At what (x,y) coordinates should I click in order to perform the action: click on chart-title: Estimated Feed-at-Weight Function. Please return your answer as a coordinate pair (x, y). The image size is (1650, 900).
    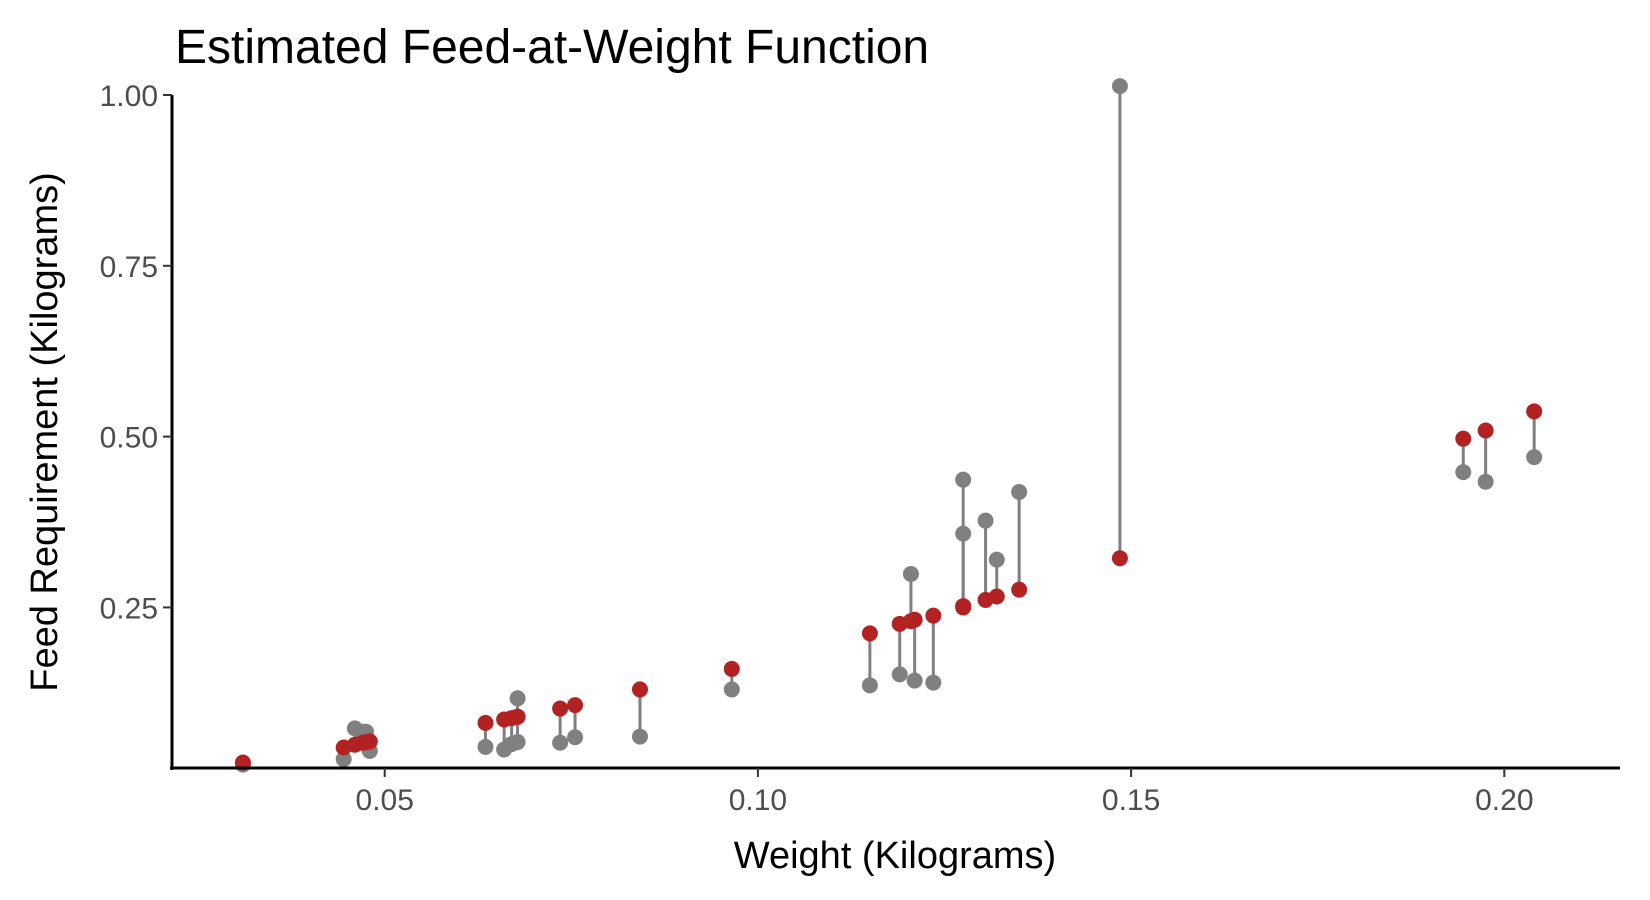
    Looking at the image, I should click on (552, 47).